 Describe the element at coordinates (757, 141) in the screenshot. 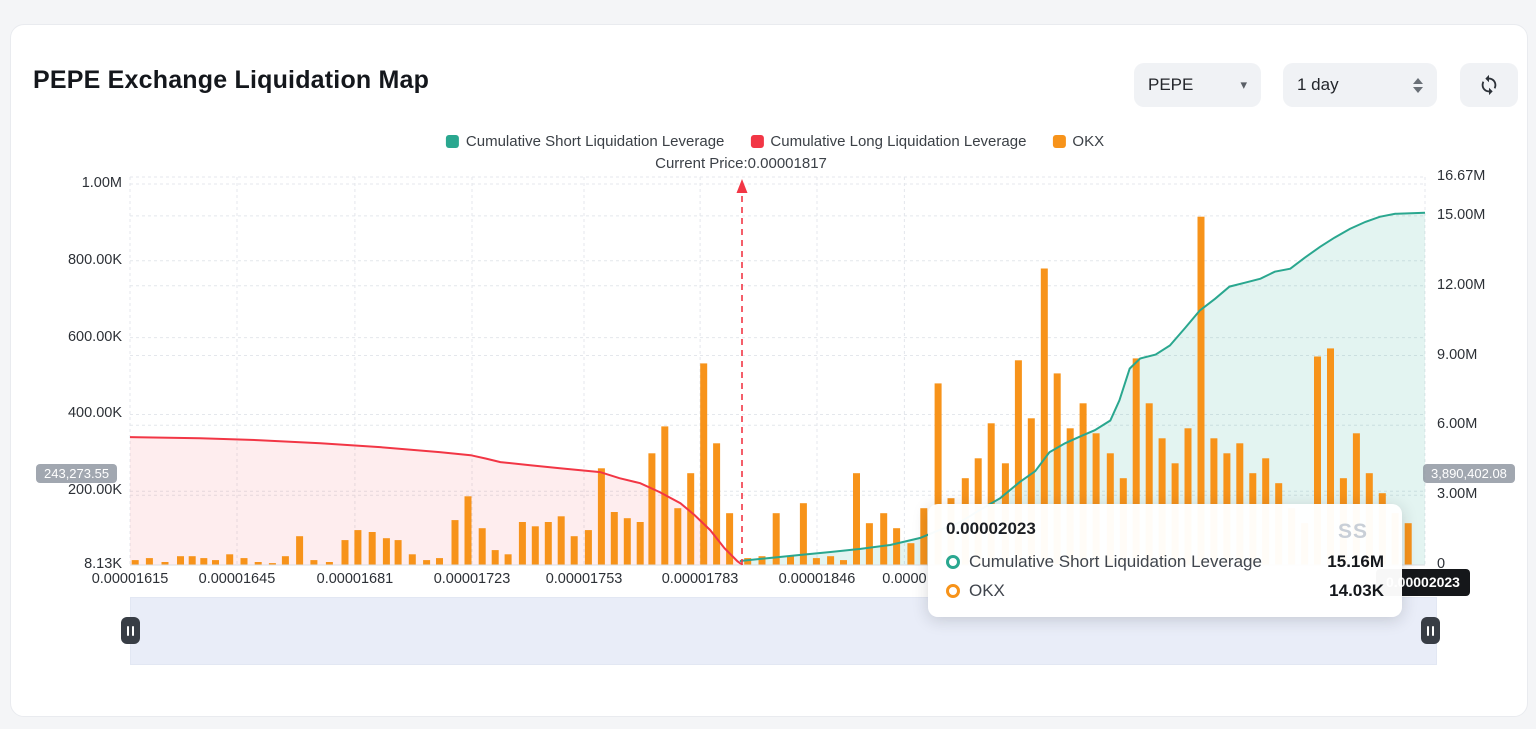

I see `legend-swatch-long-icon` at that location.